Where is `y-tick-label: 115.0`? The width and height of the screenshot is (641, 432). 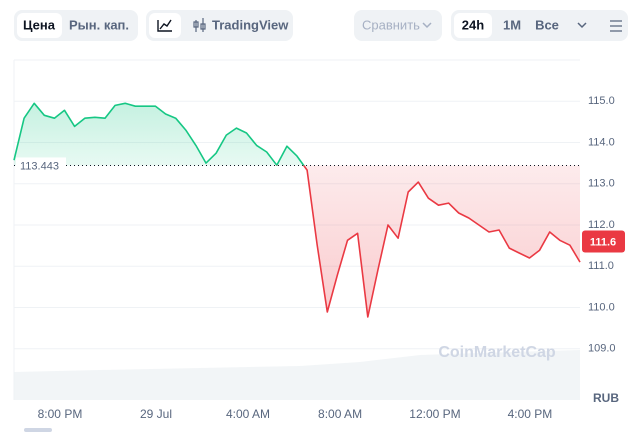
y-tick-label: 115.0 is located at coordinates (601, 101).